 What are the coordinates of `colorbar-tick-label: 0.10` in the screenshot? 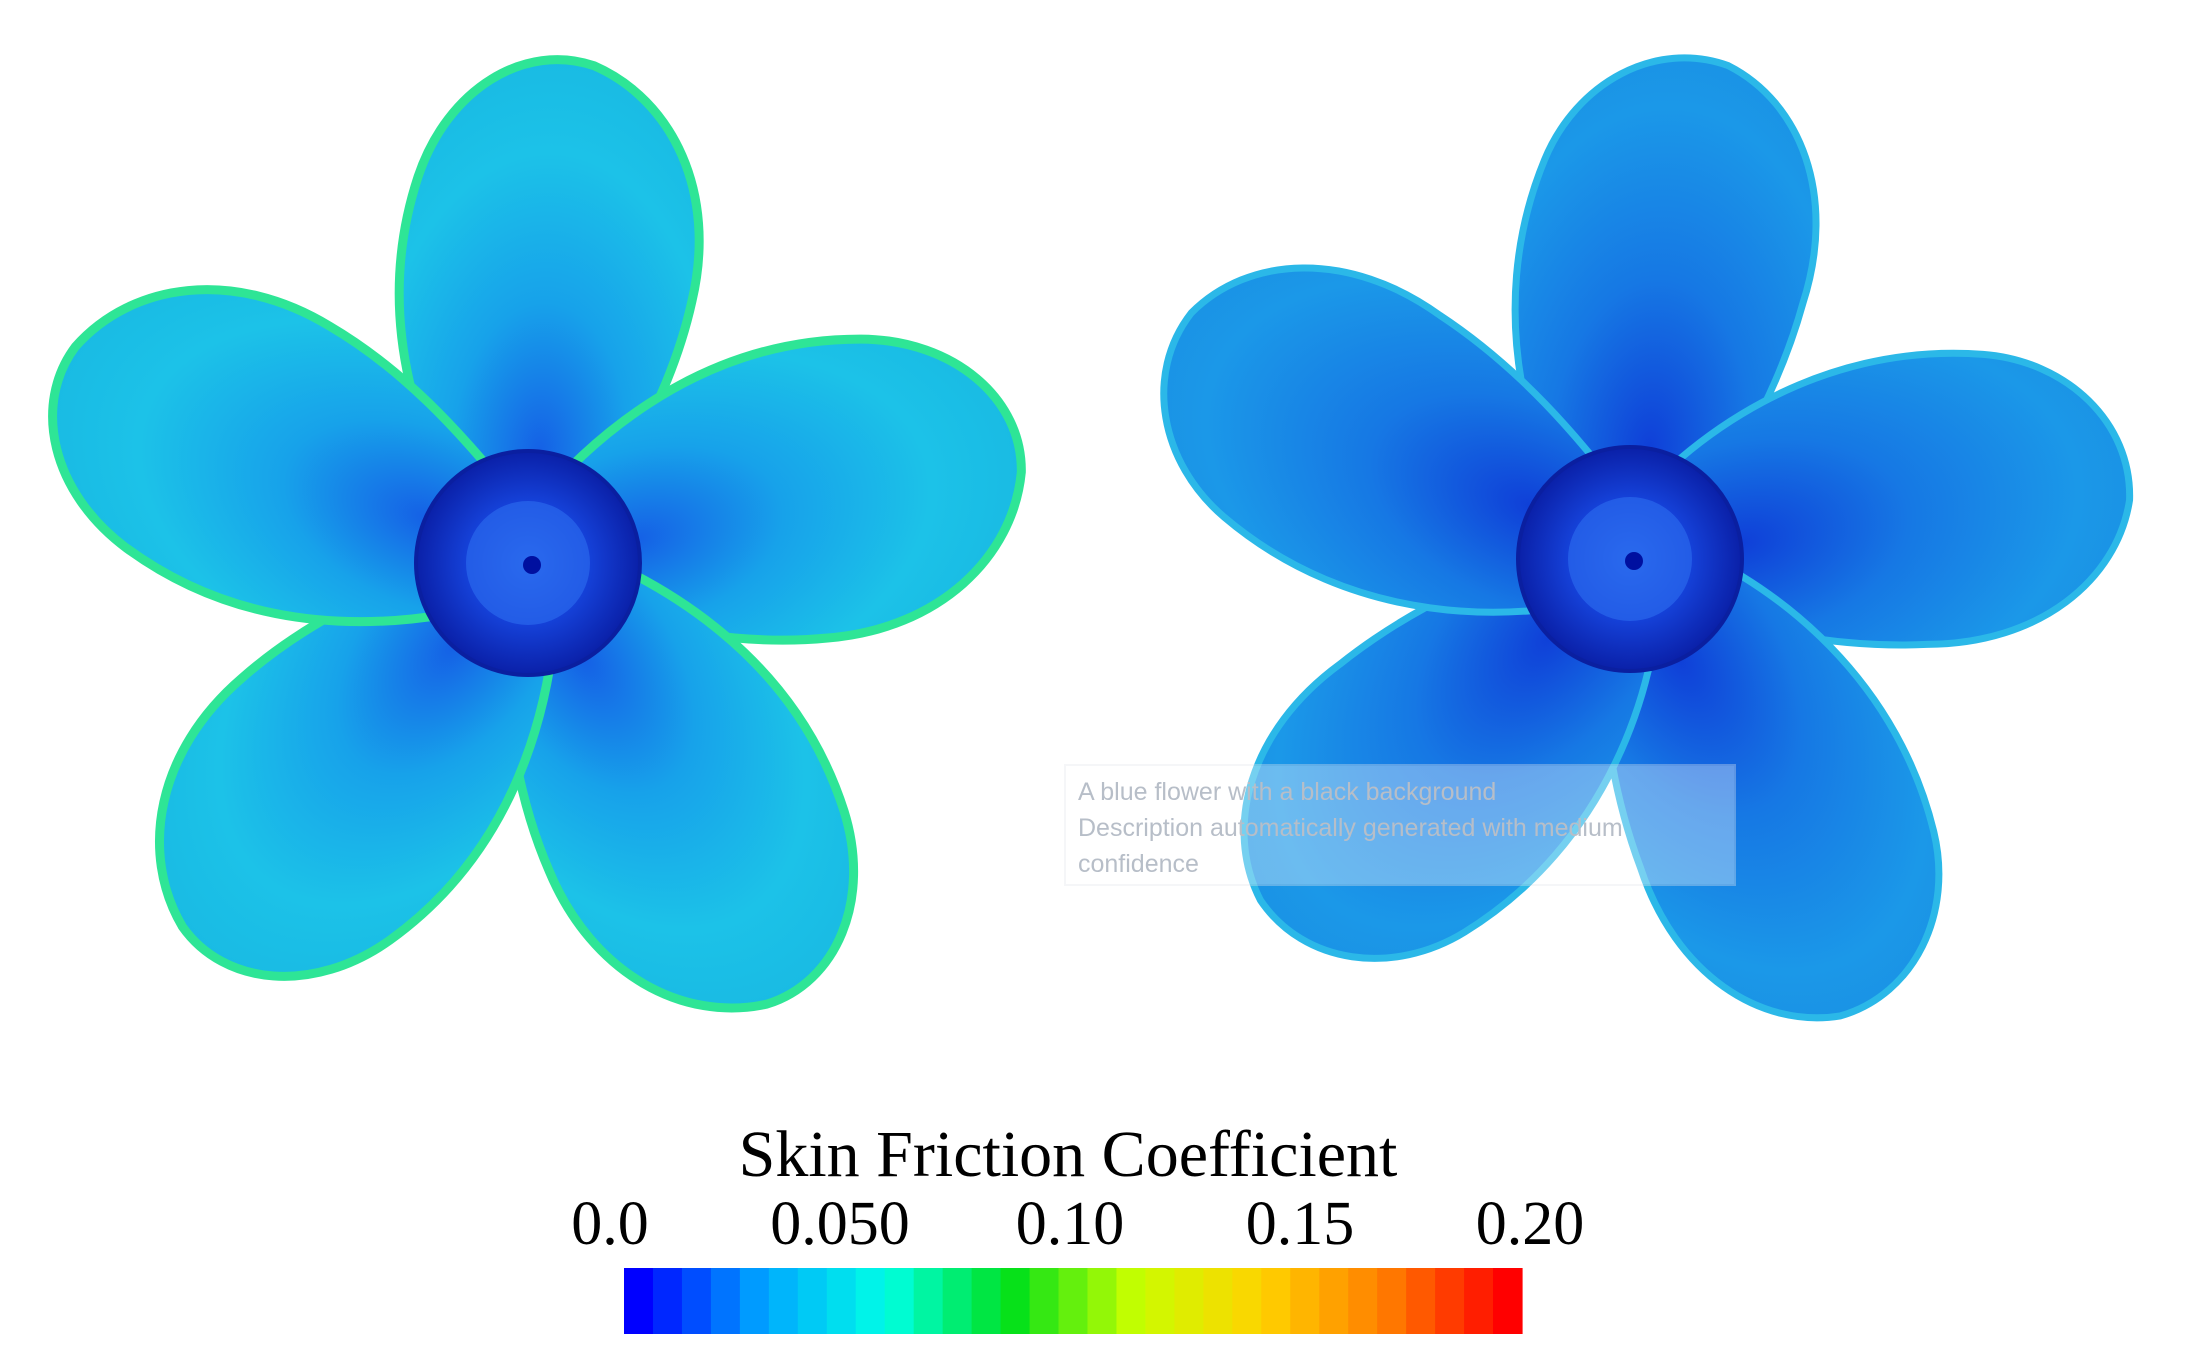 It's located at (1070, 1224).